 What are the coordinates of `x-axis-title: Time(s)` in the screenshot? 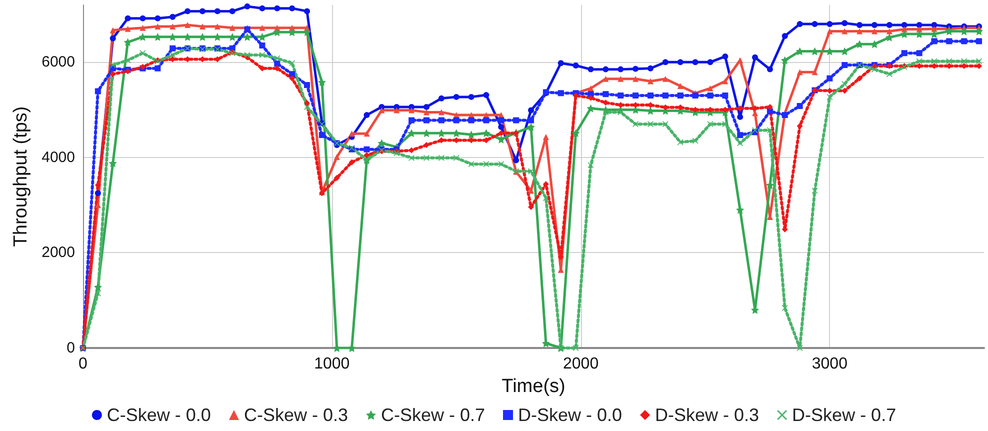 It's located at (534, 386).